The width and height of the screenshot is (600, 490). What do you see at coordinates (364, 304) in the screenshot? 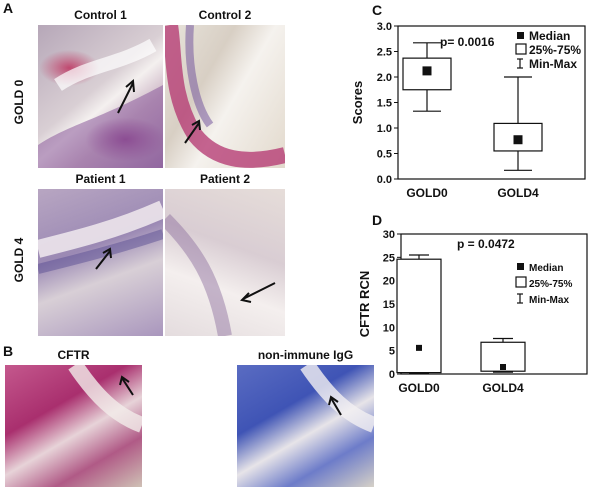
I see `y-axis-label: CFTR RCN` at bounding box center [364, 304].